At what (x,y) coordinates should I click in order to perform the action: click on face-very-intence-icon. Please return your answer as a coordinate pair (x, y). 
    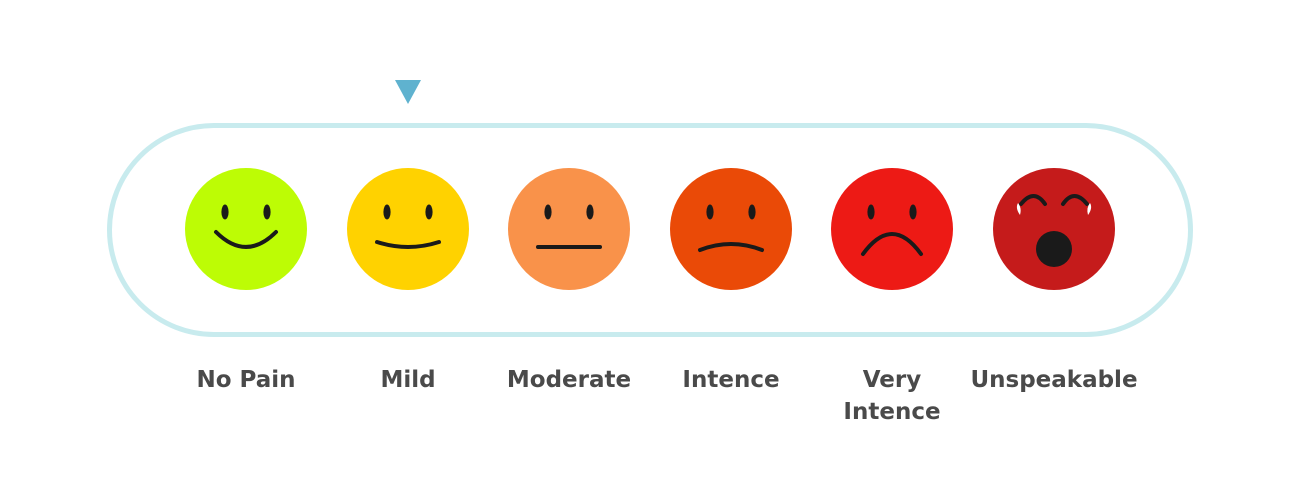
    Looking at the image, I should click on (892, 229).